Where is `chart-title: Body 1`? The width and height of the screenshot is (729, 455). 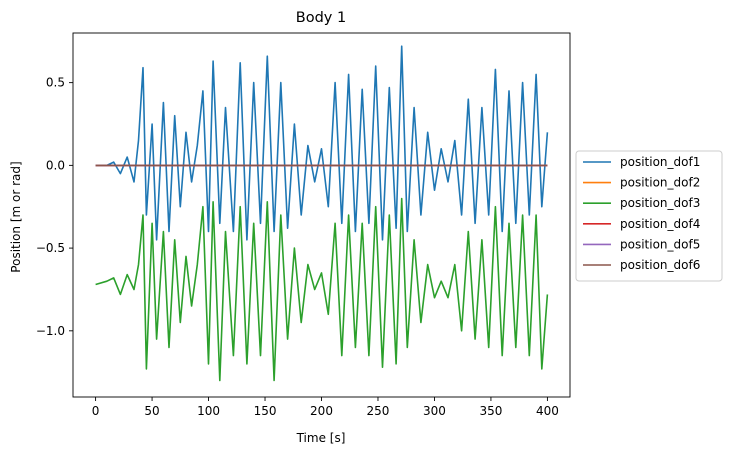 chart-title: Body 1 is located at coordinates (321, 18).